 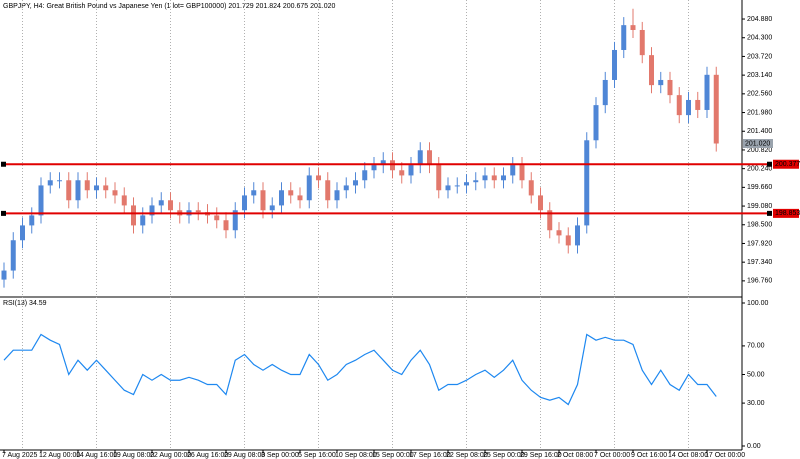 What do you see at coordinates (59, 455) in the screenshot?
I see `x-tick-label: 12 Aug 00:00` at bounding box center [59, 455].